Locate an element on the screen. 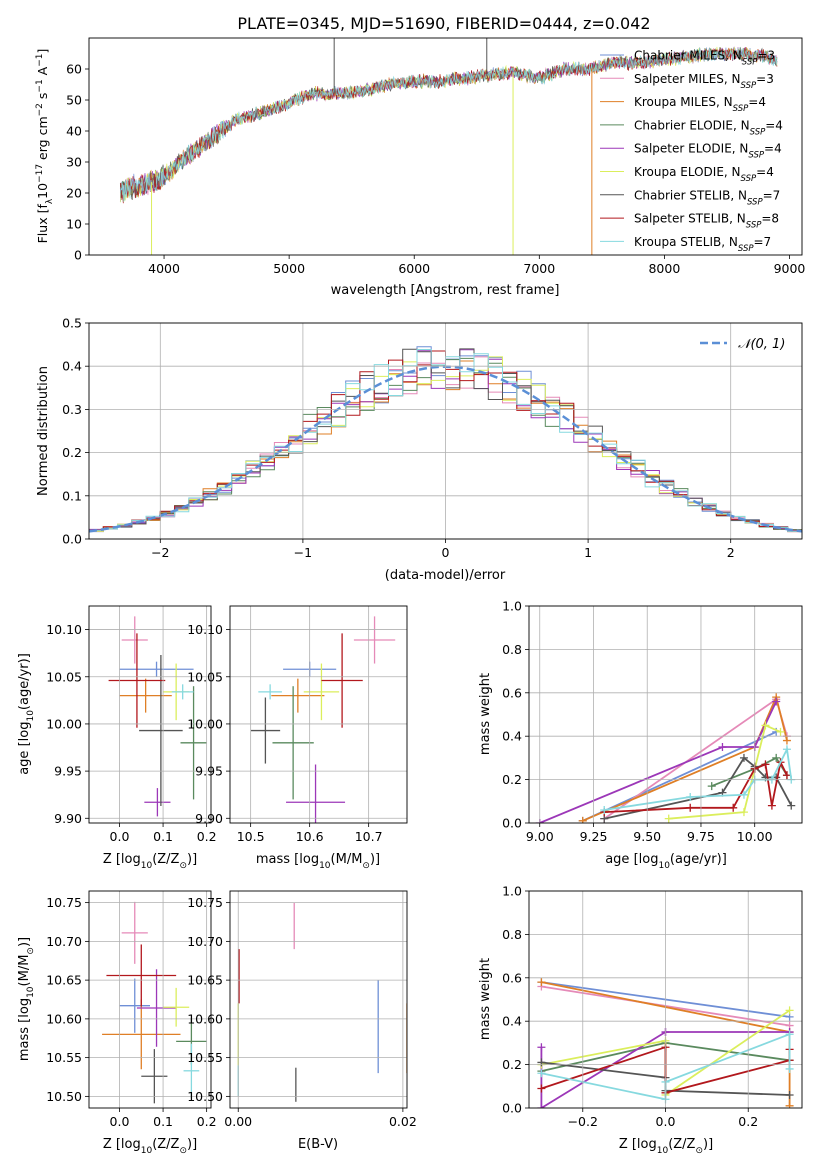  x-tick-label: 0.2 is located at coordinates (207, 1121).